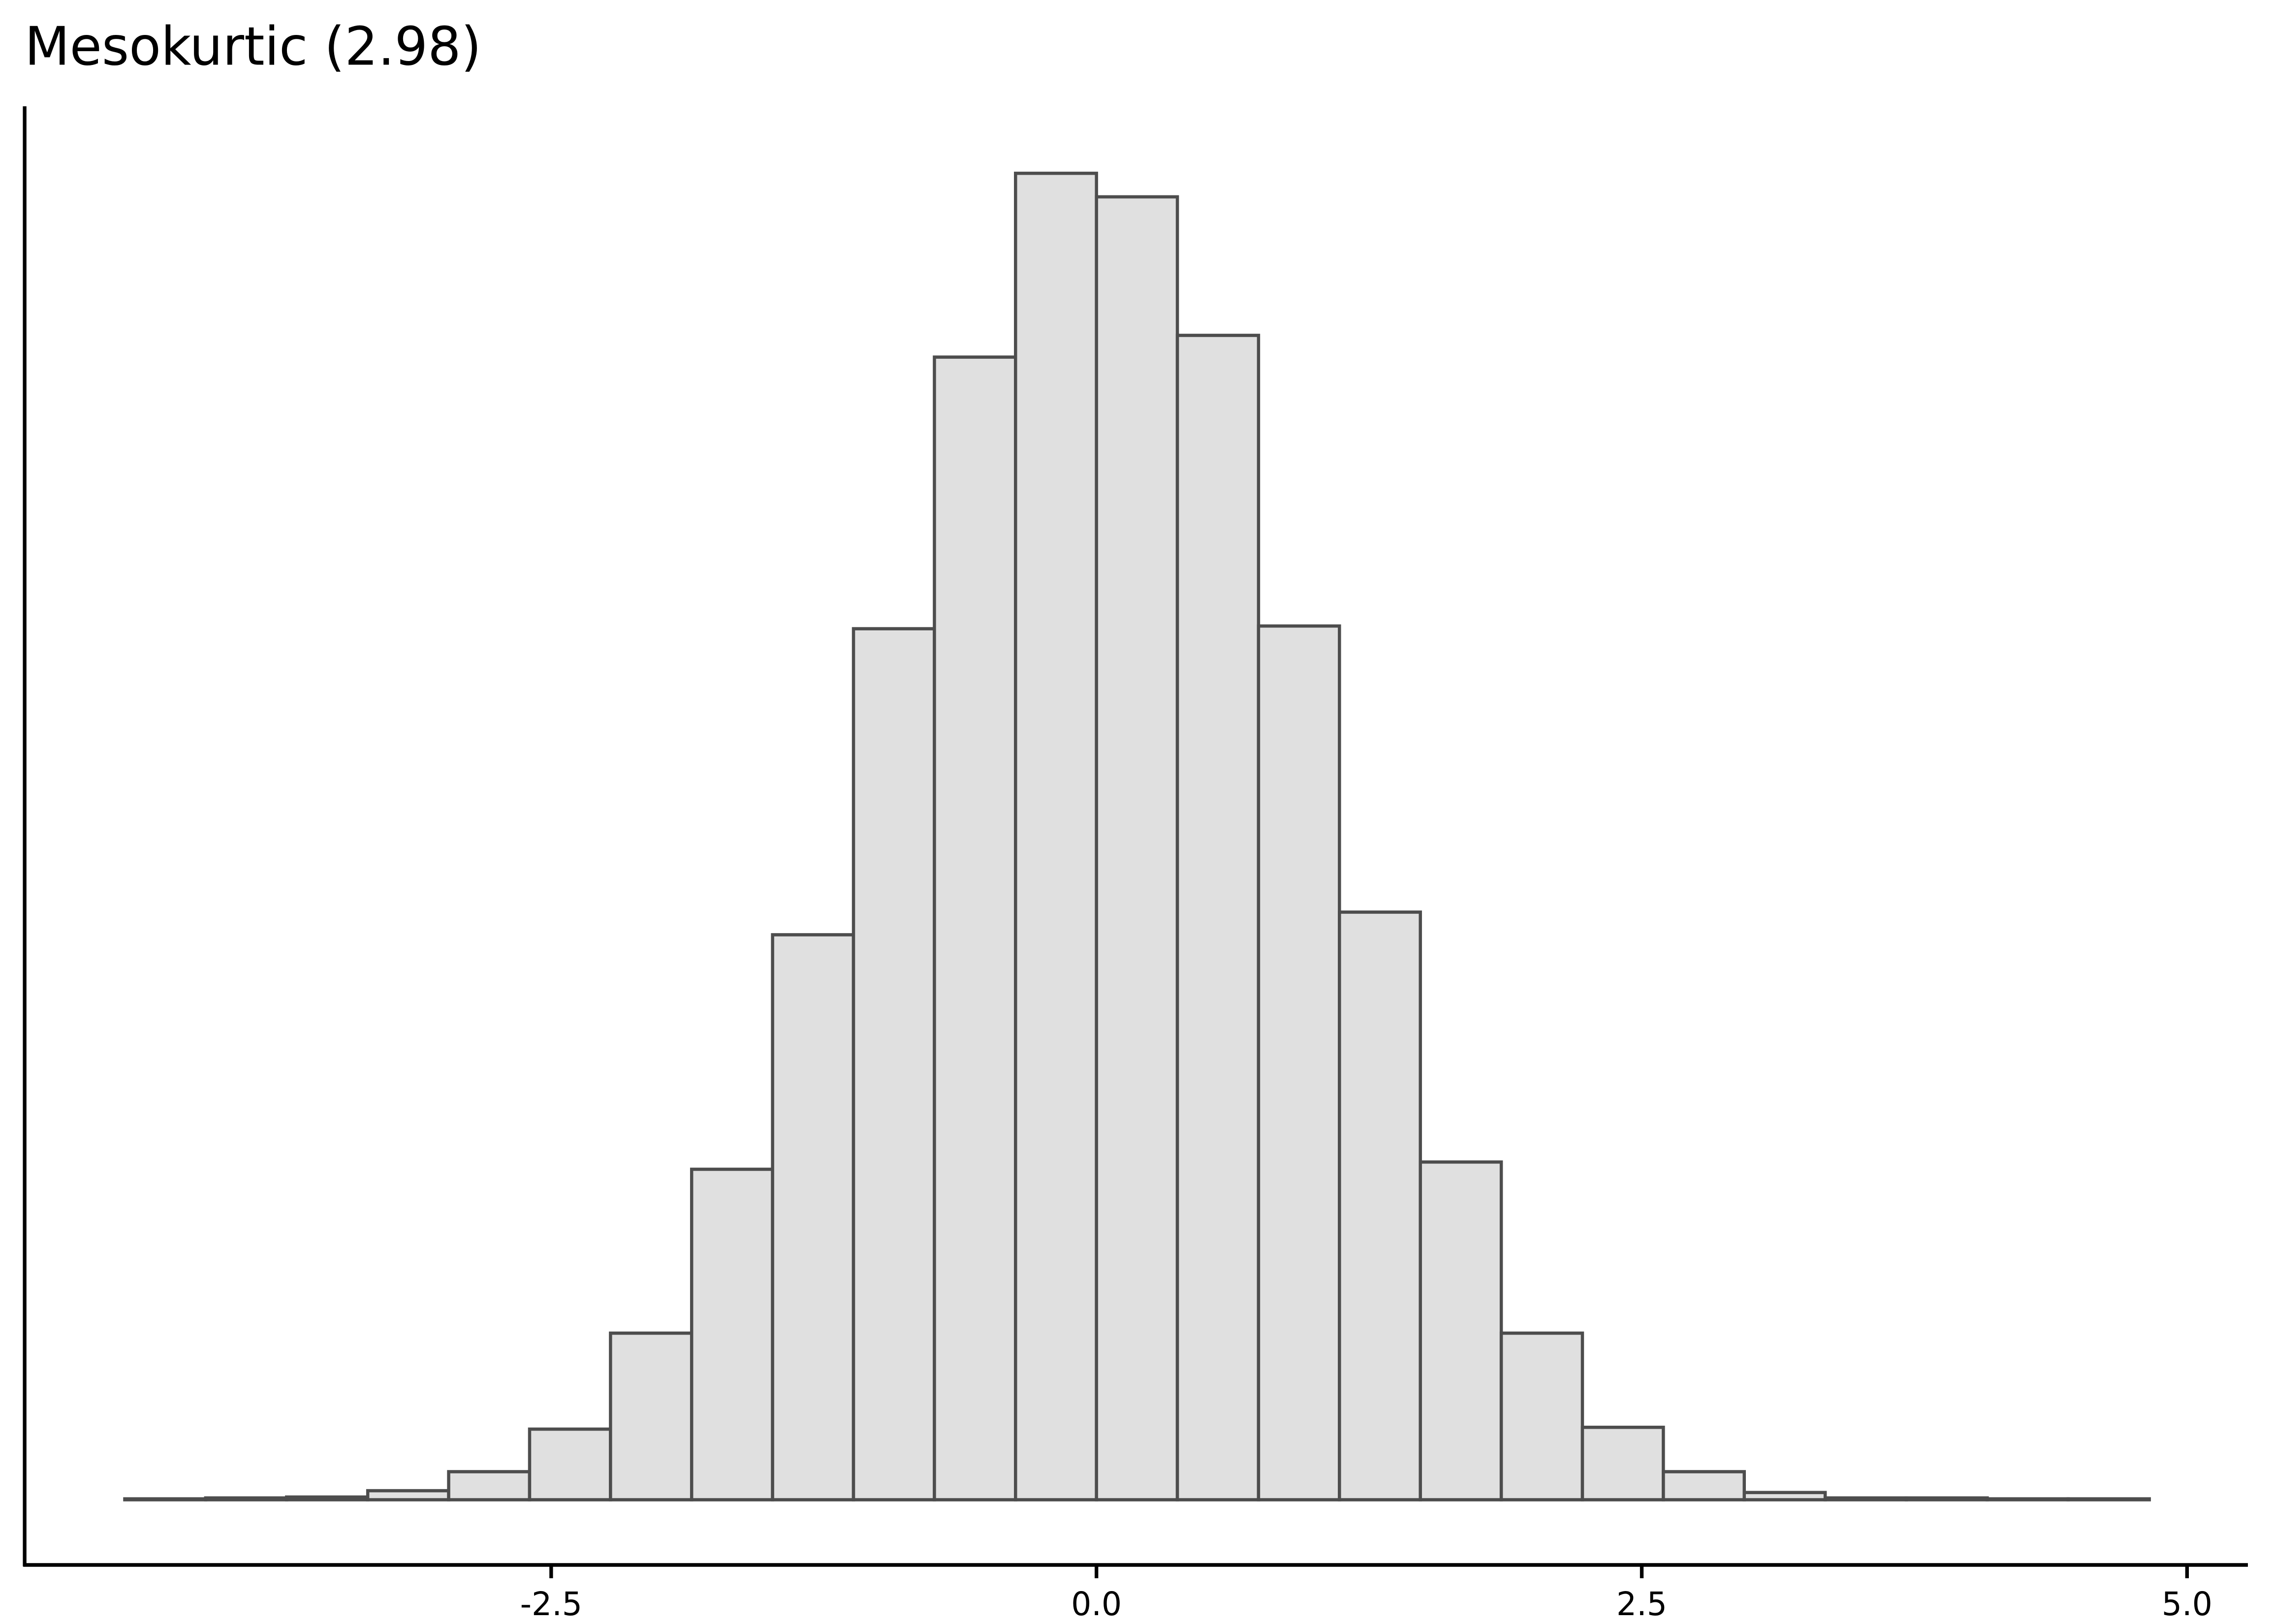 Image resolution: width=2274 pixels, height=1624 pixels. Describe the element at coordinates (1096, 1605) in the screenshot. I see `x-tick-label: 0.0` at that location.